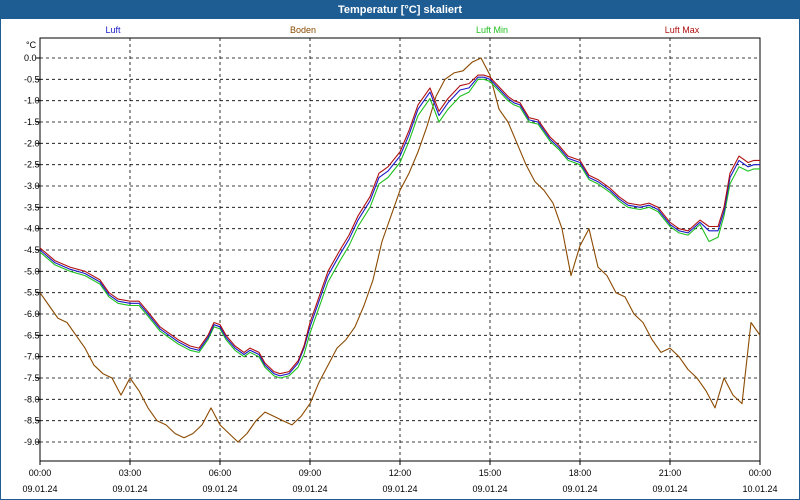  What do you see at coordinates (32, 314) in the screenshot?
I see `y-tick-label: -6.0` at bounding box center [32, 314].